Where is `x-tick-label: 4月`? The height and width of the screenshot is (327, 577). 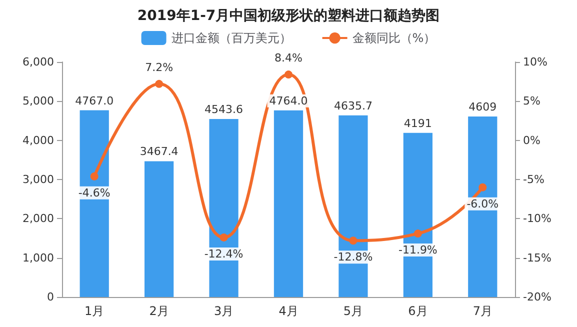 x-tick-label: 4月 is located at coordinates (288, 311).